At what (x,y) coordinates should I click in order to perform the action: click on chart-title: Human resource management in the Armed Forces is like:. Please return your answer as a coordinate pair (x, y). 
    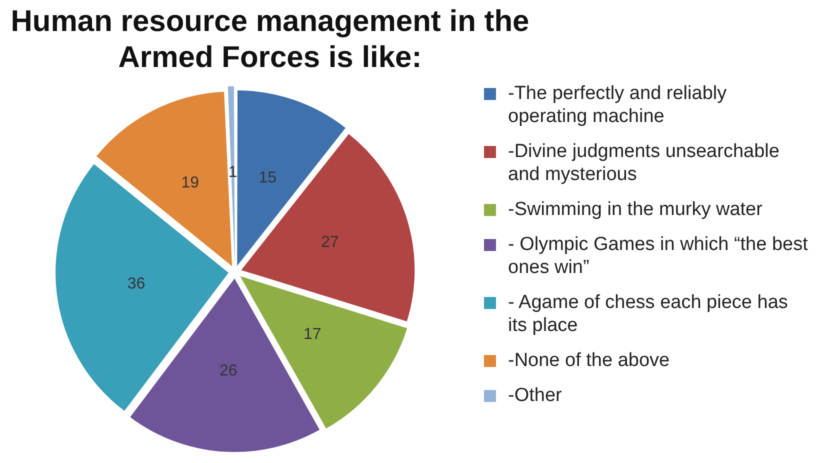
    Looking at the image, I should click on (270, 40).